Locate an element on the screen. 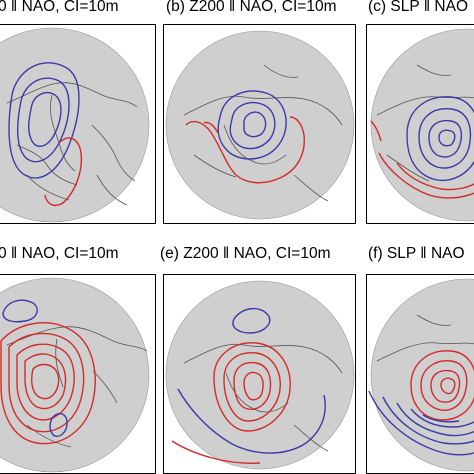  panel-e-title: (e) Z200 ‖ NAO, CI=10m is located at coordinates (245, 253).